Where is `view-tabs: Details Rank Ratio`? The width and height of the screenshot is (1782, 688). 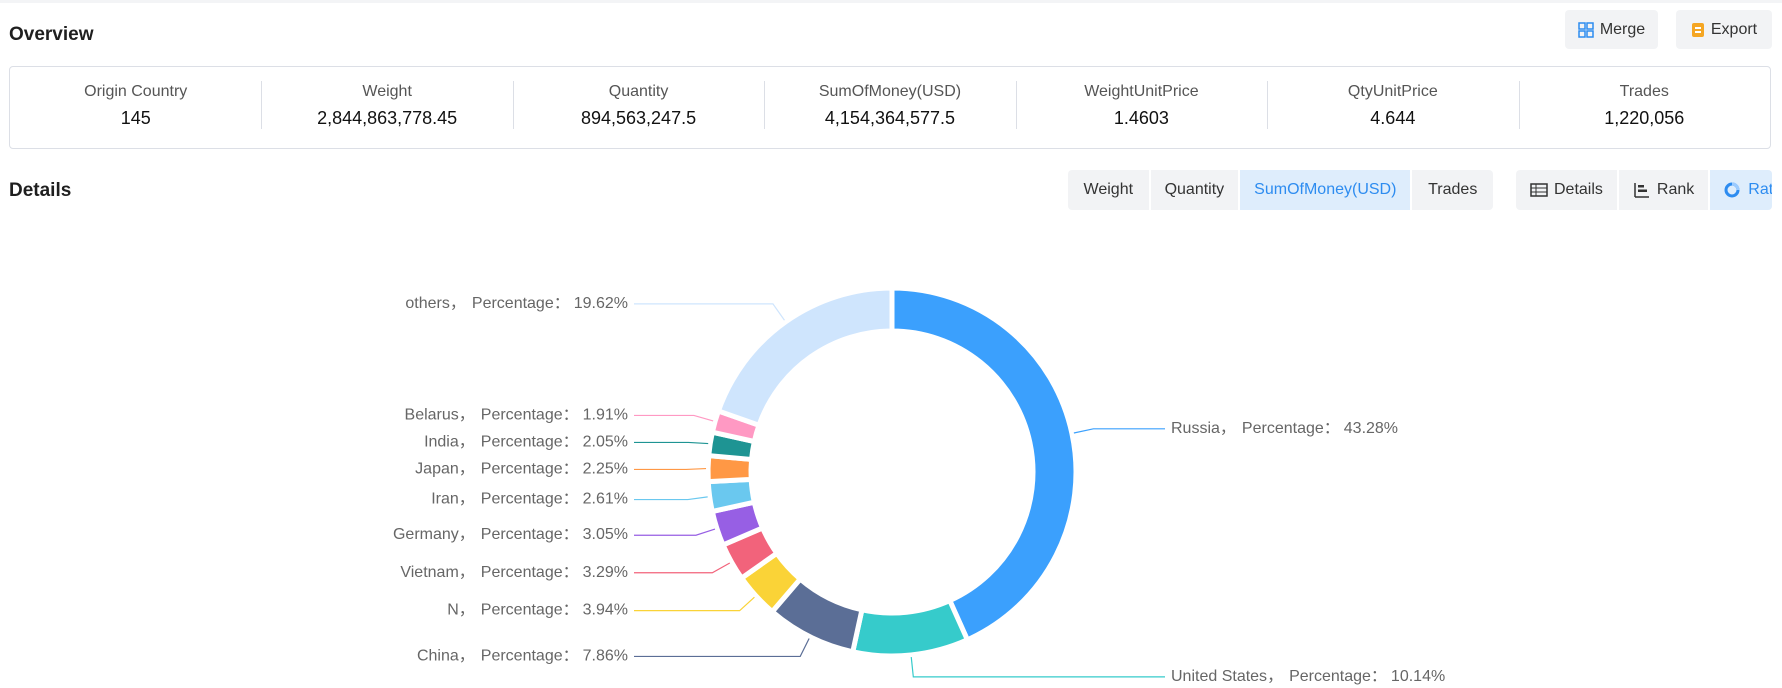 view-tabs: Details Rank Ratio is located at coordinates (1644, 190).